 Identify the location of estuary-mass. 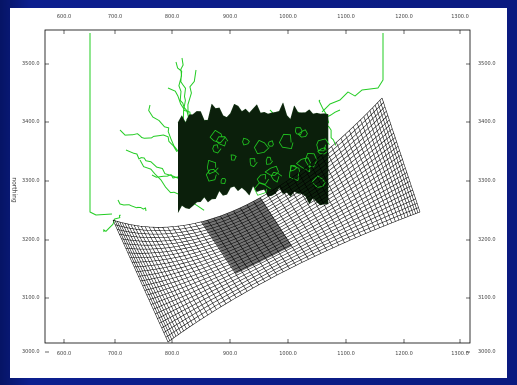
(253, 157).